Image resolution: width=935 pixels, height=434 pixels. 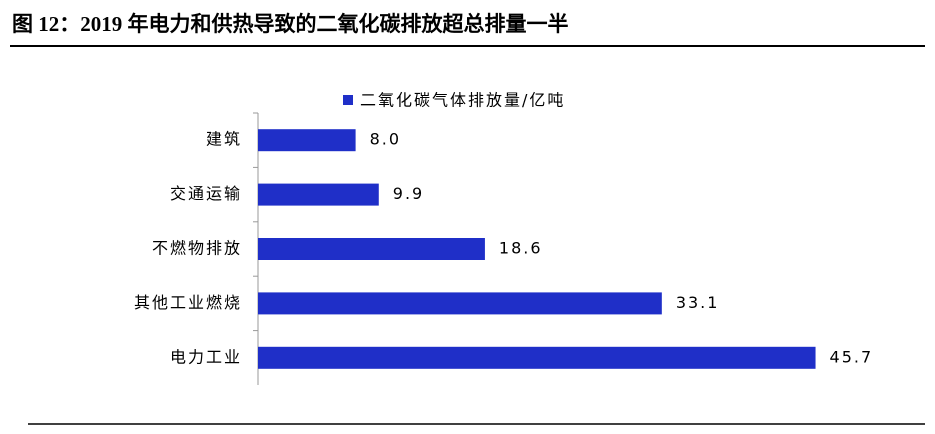 I want to click on data-label: 8.0, so click(x=385, y=139).